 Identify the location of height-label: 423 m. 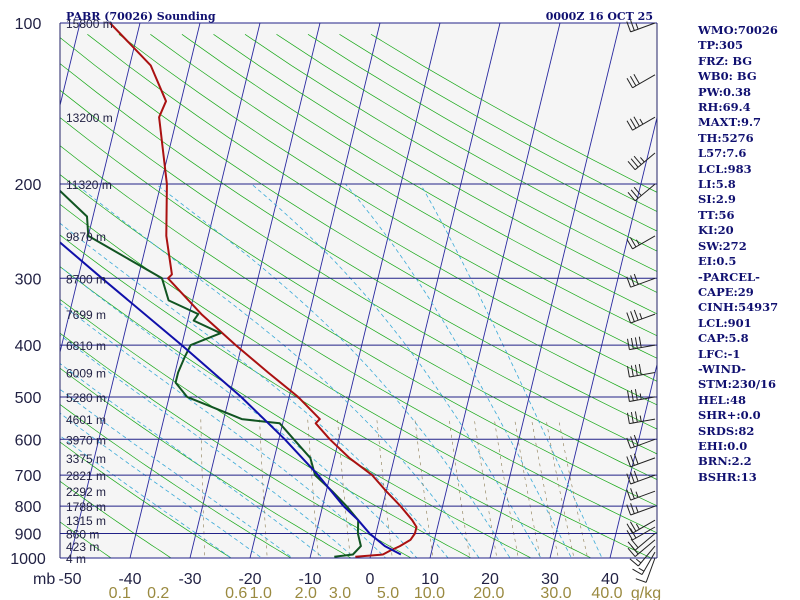
(82, 547).